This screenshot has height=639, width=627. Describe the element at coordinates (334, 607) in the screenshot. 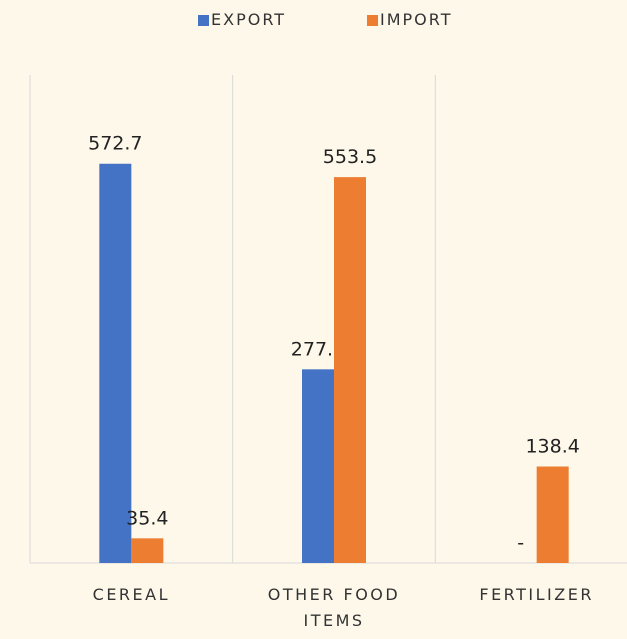

I see `x-tick-label: OTHER FOOD ITEMS` at that location.